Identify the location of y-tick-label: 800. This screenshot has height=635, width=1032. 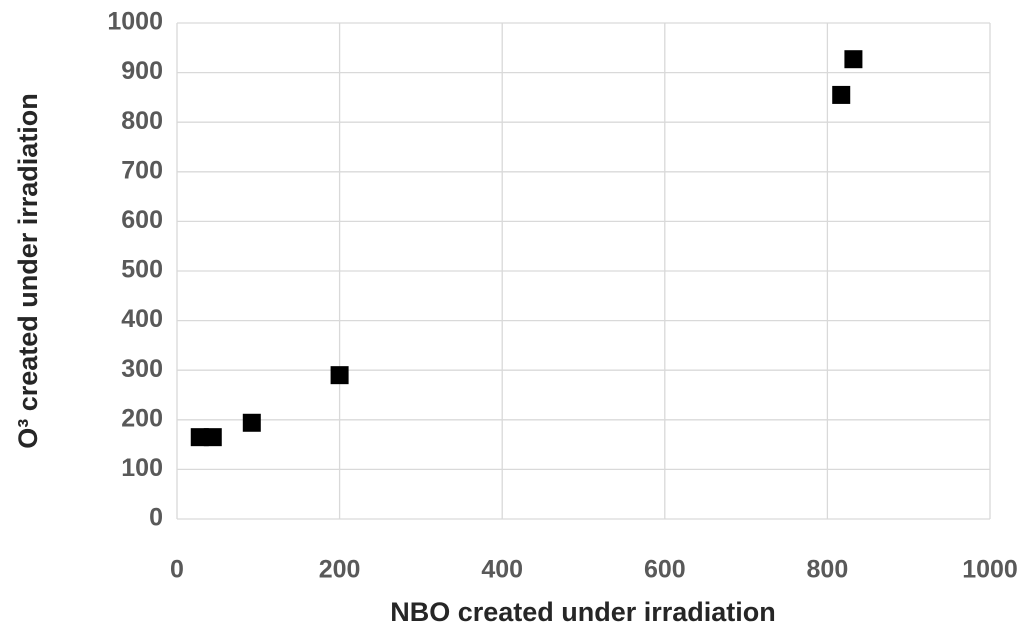
(142, 121).